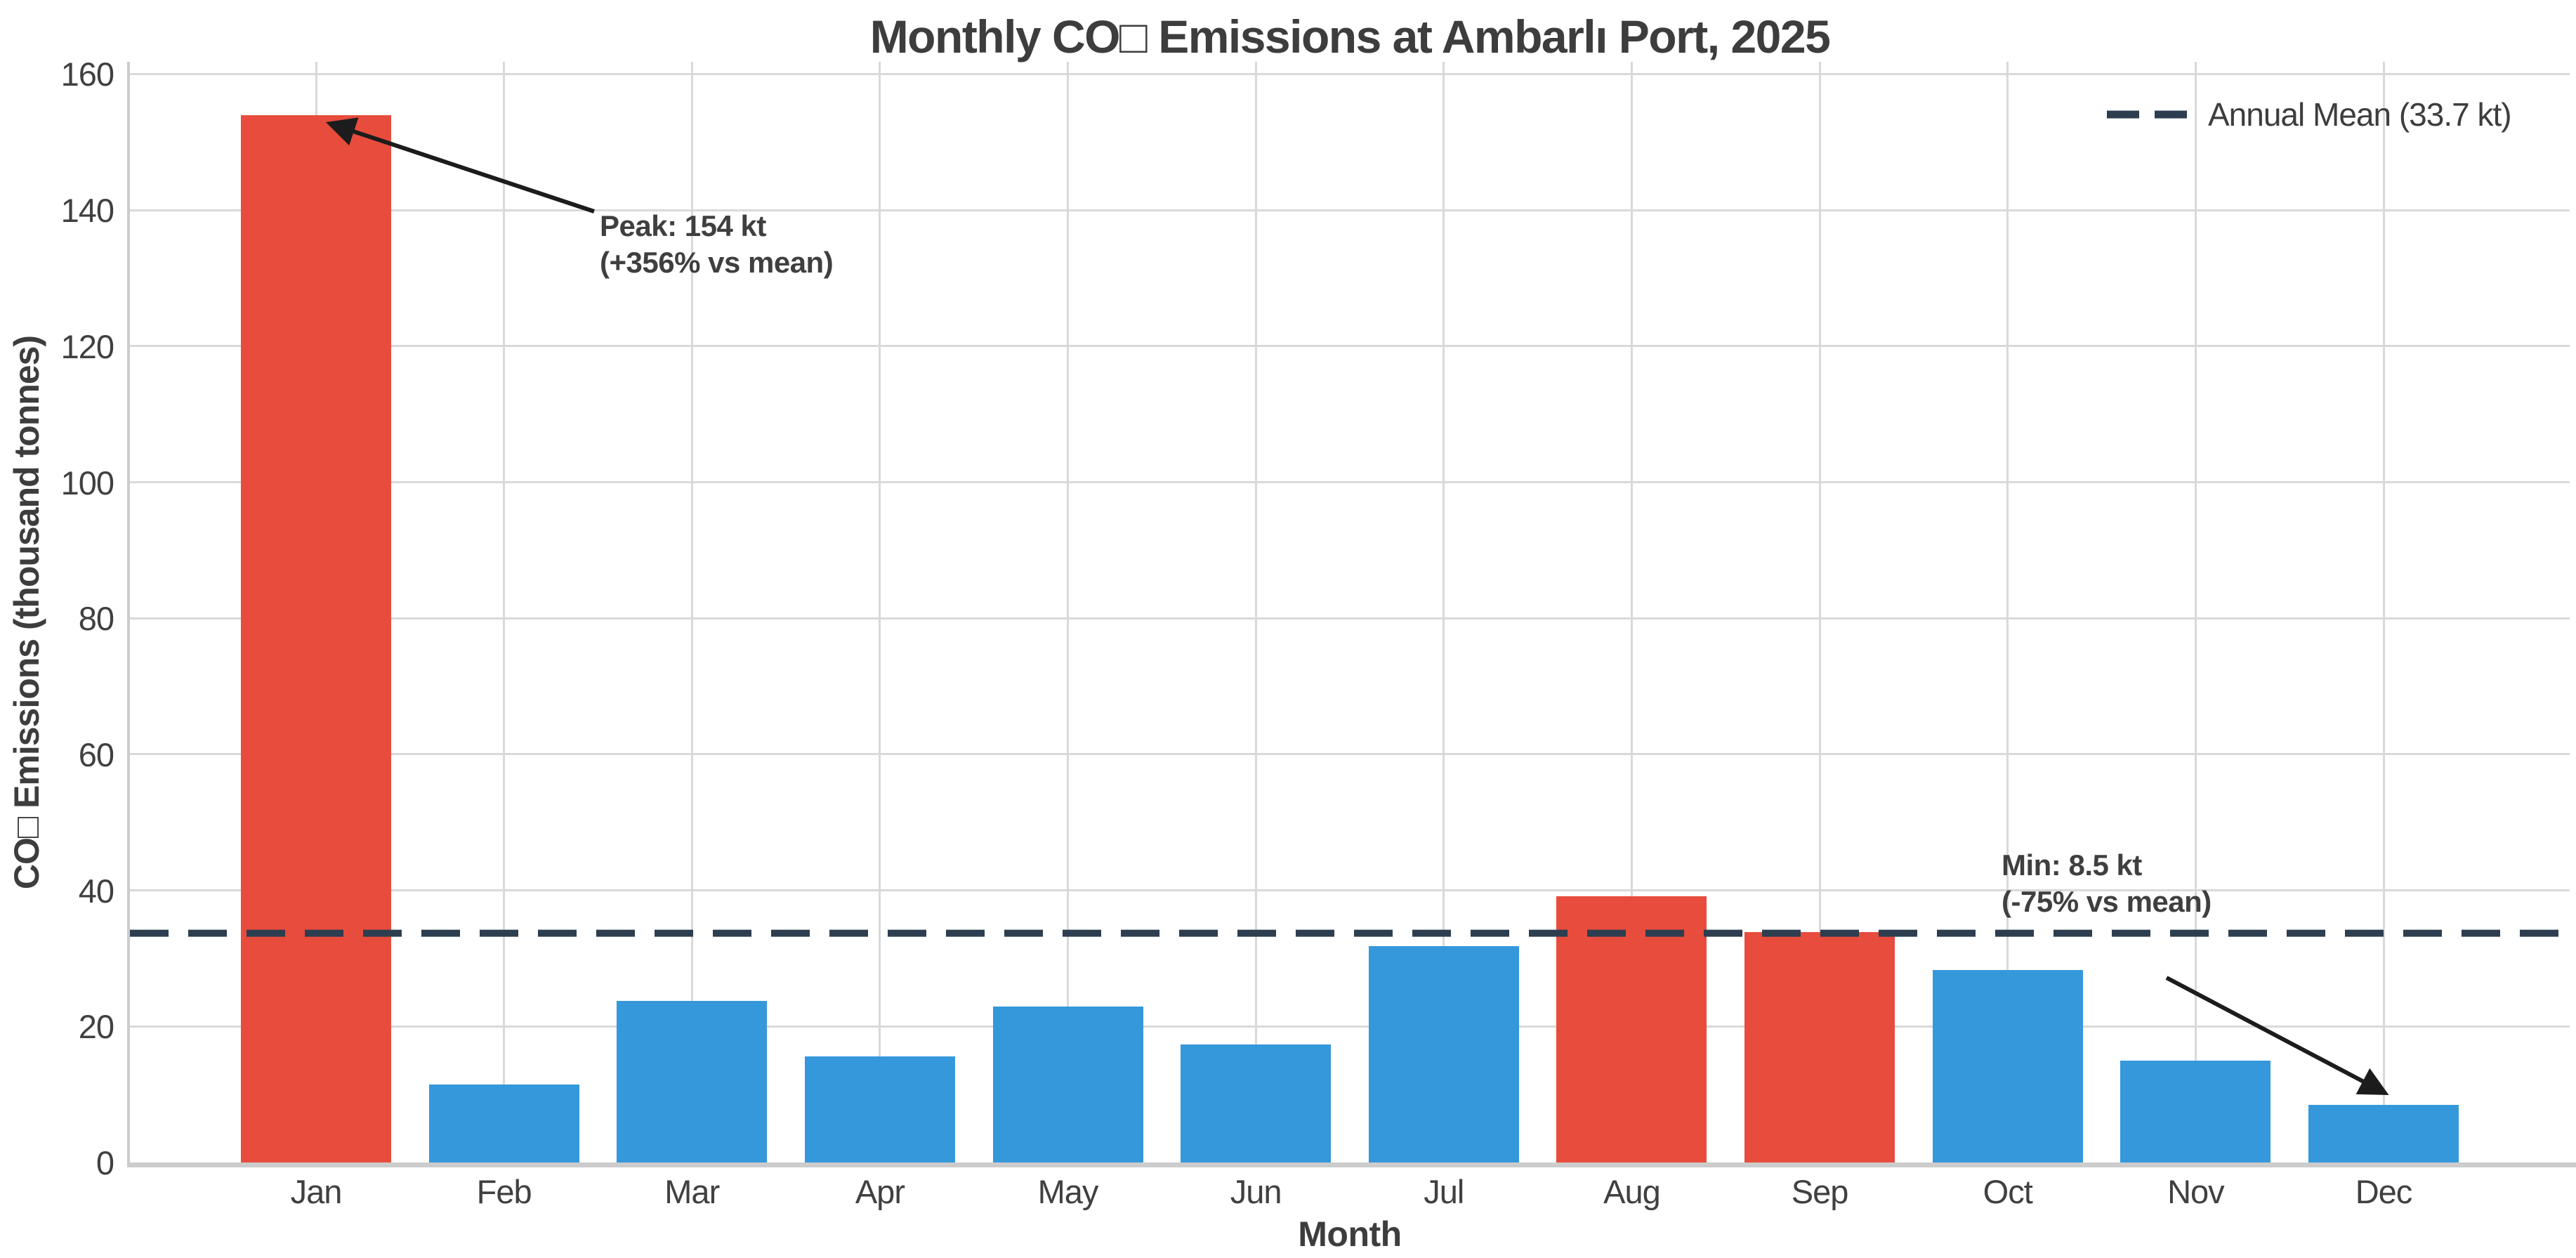 The image size is (2576, 1258). I want to click on annotation-peak-line1: Peak: 154 kt, so click(683, 225).